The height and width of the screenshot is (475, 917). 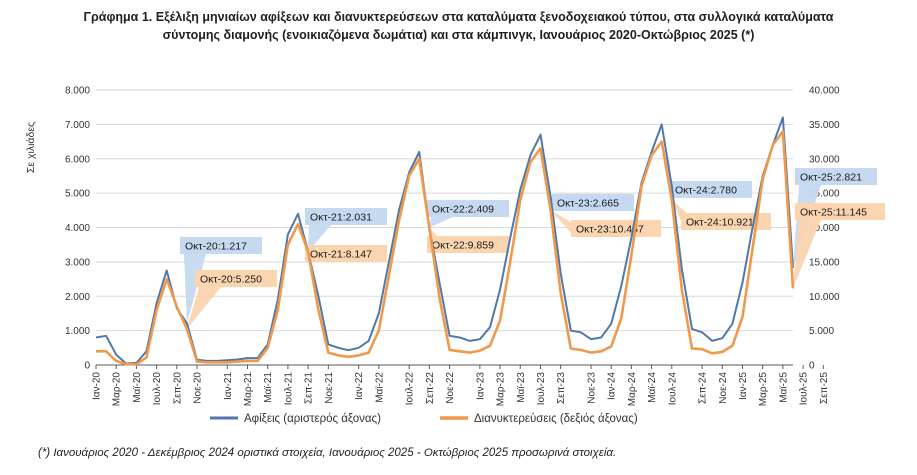 I want to click on callout-nights: Οκτ-24:10.921, so click(x=721, y=215).